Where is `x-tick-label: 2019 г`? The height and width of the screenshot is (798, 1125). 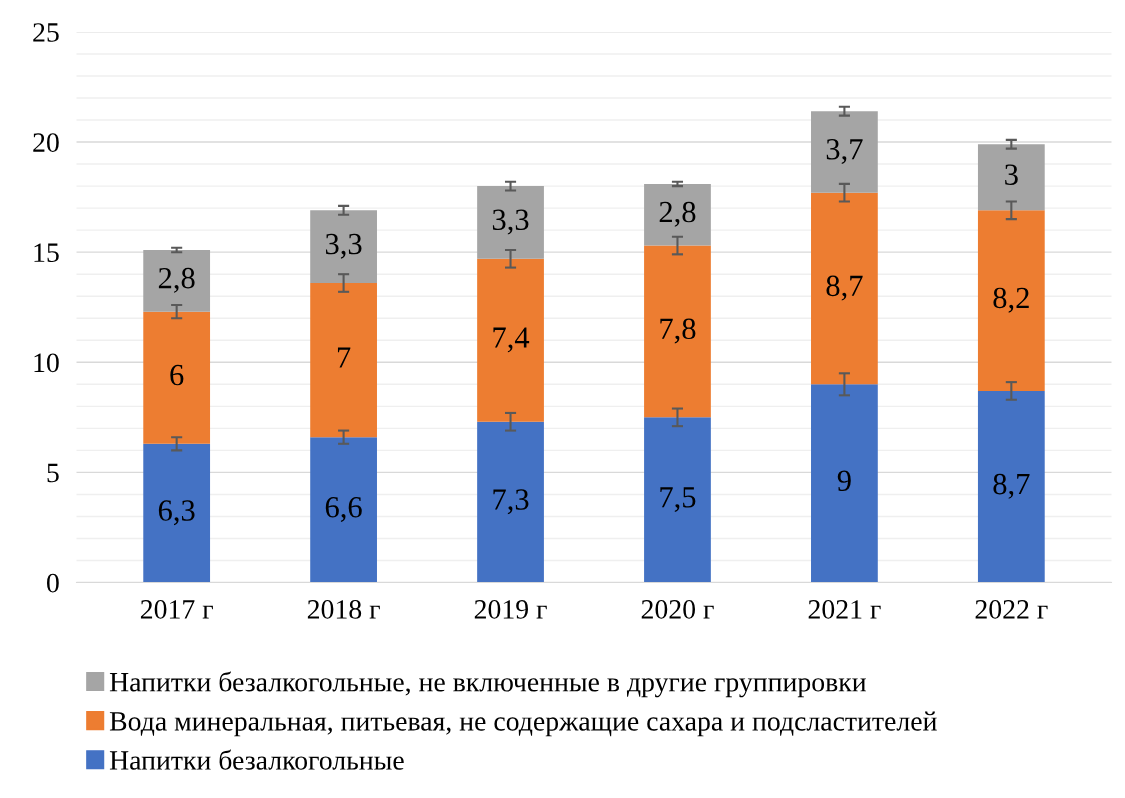
x-tick-label: 2019 г is located at coordinates (510, 609).